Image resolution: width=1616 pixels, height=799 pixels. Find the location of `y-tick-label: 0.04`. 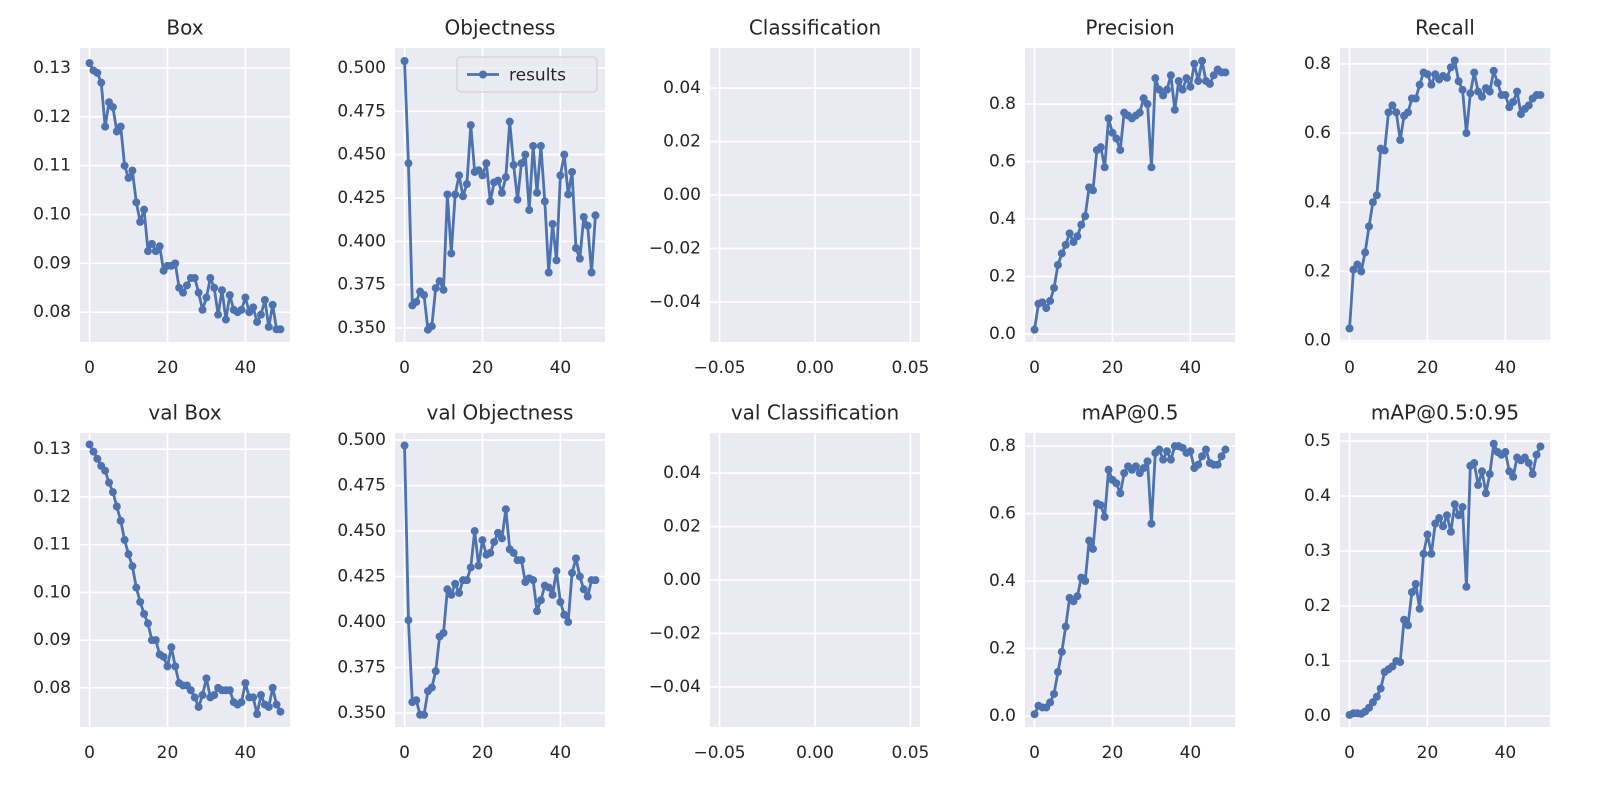

y-tick-label: 0.04 is located at coordinates (682, 473).